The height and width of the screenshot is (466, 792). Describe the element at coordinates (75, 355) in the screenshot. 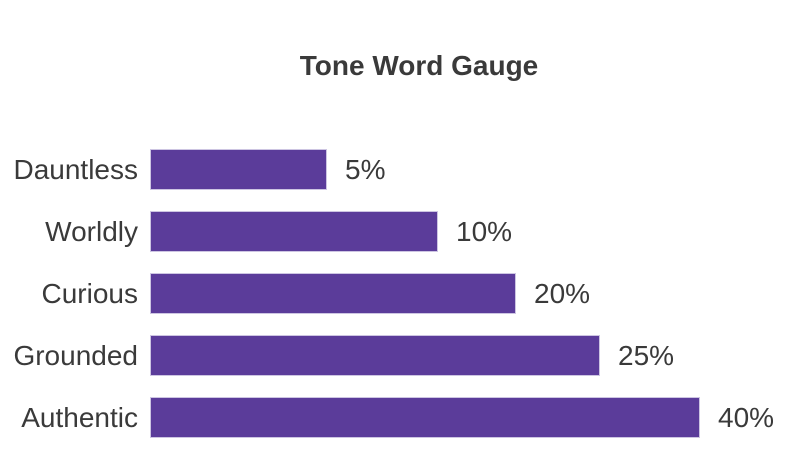

I see `category-label: Grounded` at that location.